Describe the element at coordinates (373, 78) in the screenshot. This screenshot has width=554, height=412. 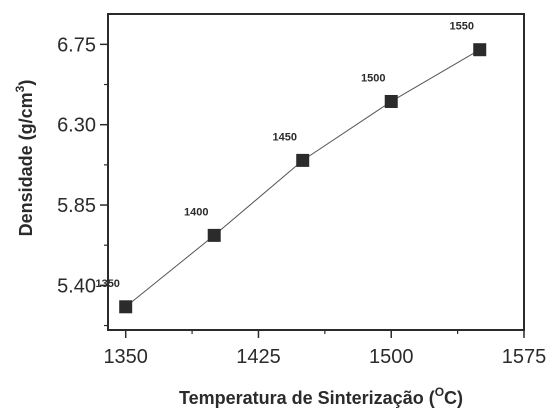
I see `data-point-label: 1500` at that location.